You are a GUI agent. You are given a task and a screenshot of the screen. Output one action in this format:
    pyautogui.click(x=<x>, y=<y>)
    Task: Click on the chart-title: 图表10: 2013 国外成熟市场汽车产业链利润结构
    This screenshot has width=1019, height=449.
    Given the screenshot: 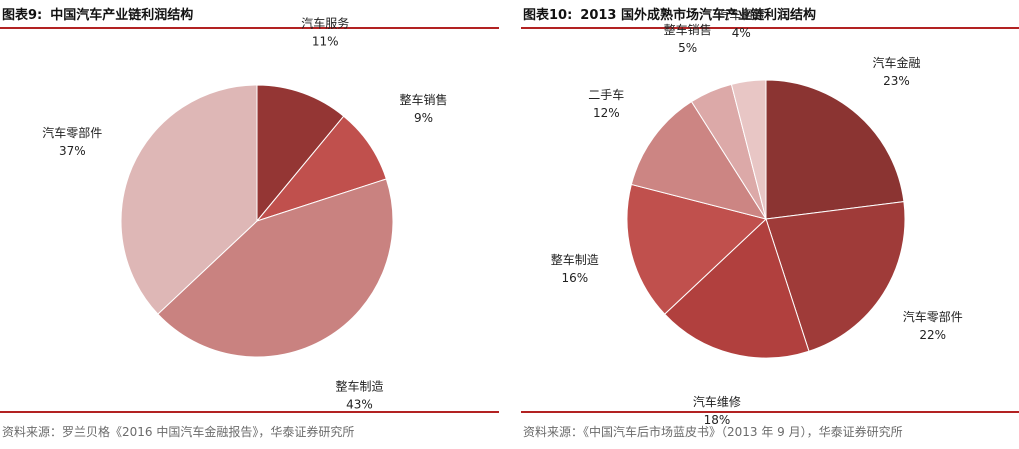 What is the action you would take?
    pyautogui.click(x=669, y=13)
    